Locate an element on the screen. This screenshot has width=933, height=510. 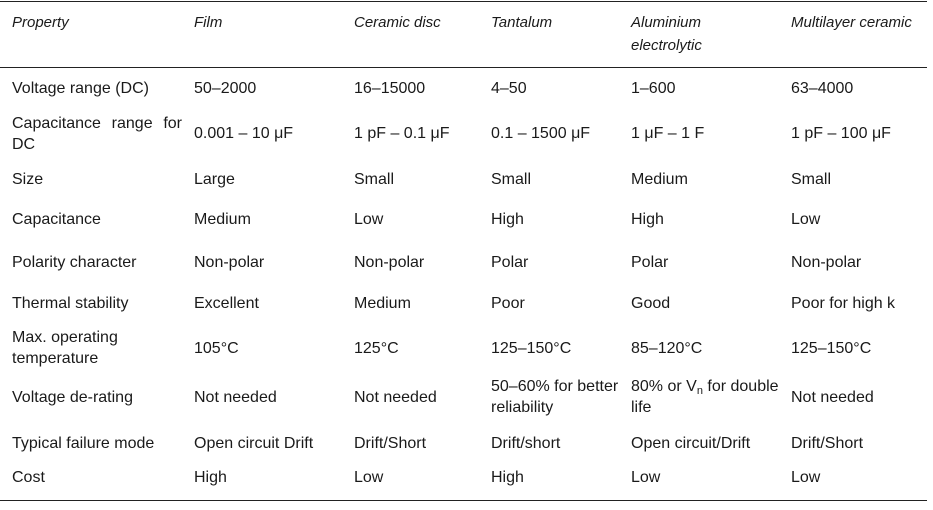
cell-caprange-ceramic-disc: 1 pF – 0.1 μF is located at coordinates (402, 133).